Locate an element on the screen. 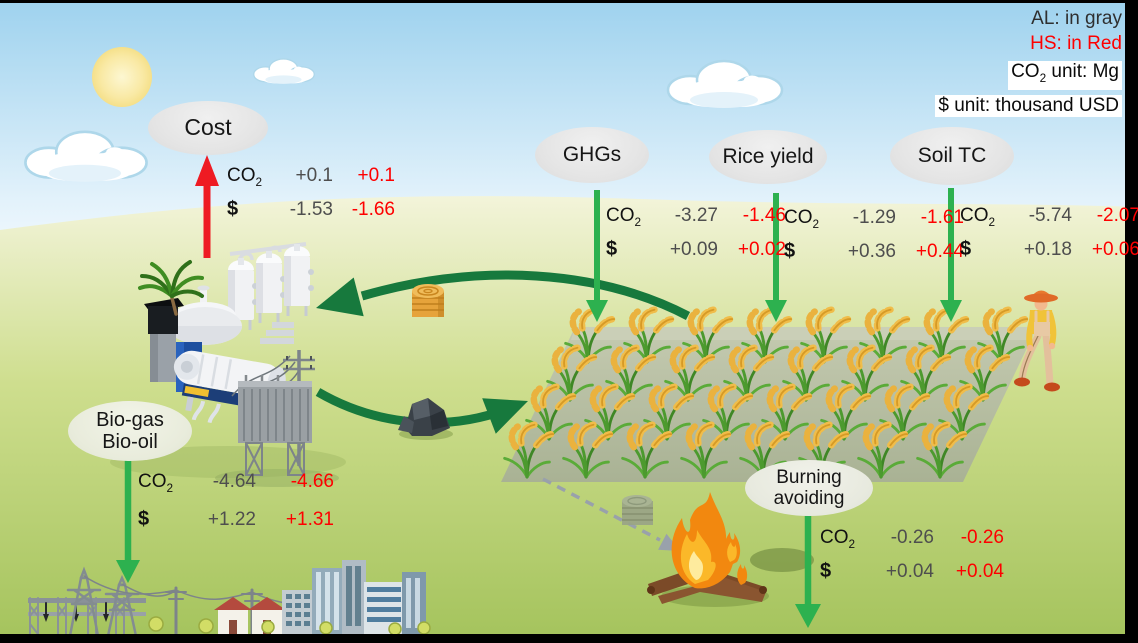 Image resolution: width=1138 pixels, height=643 pixels. red-up-arrow-cost is located at coordinates (207, 206).